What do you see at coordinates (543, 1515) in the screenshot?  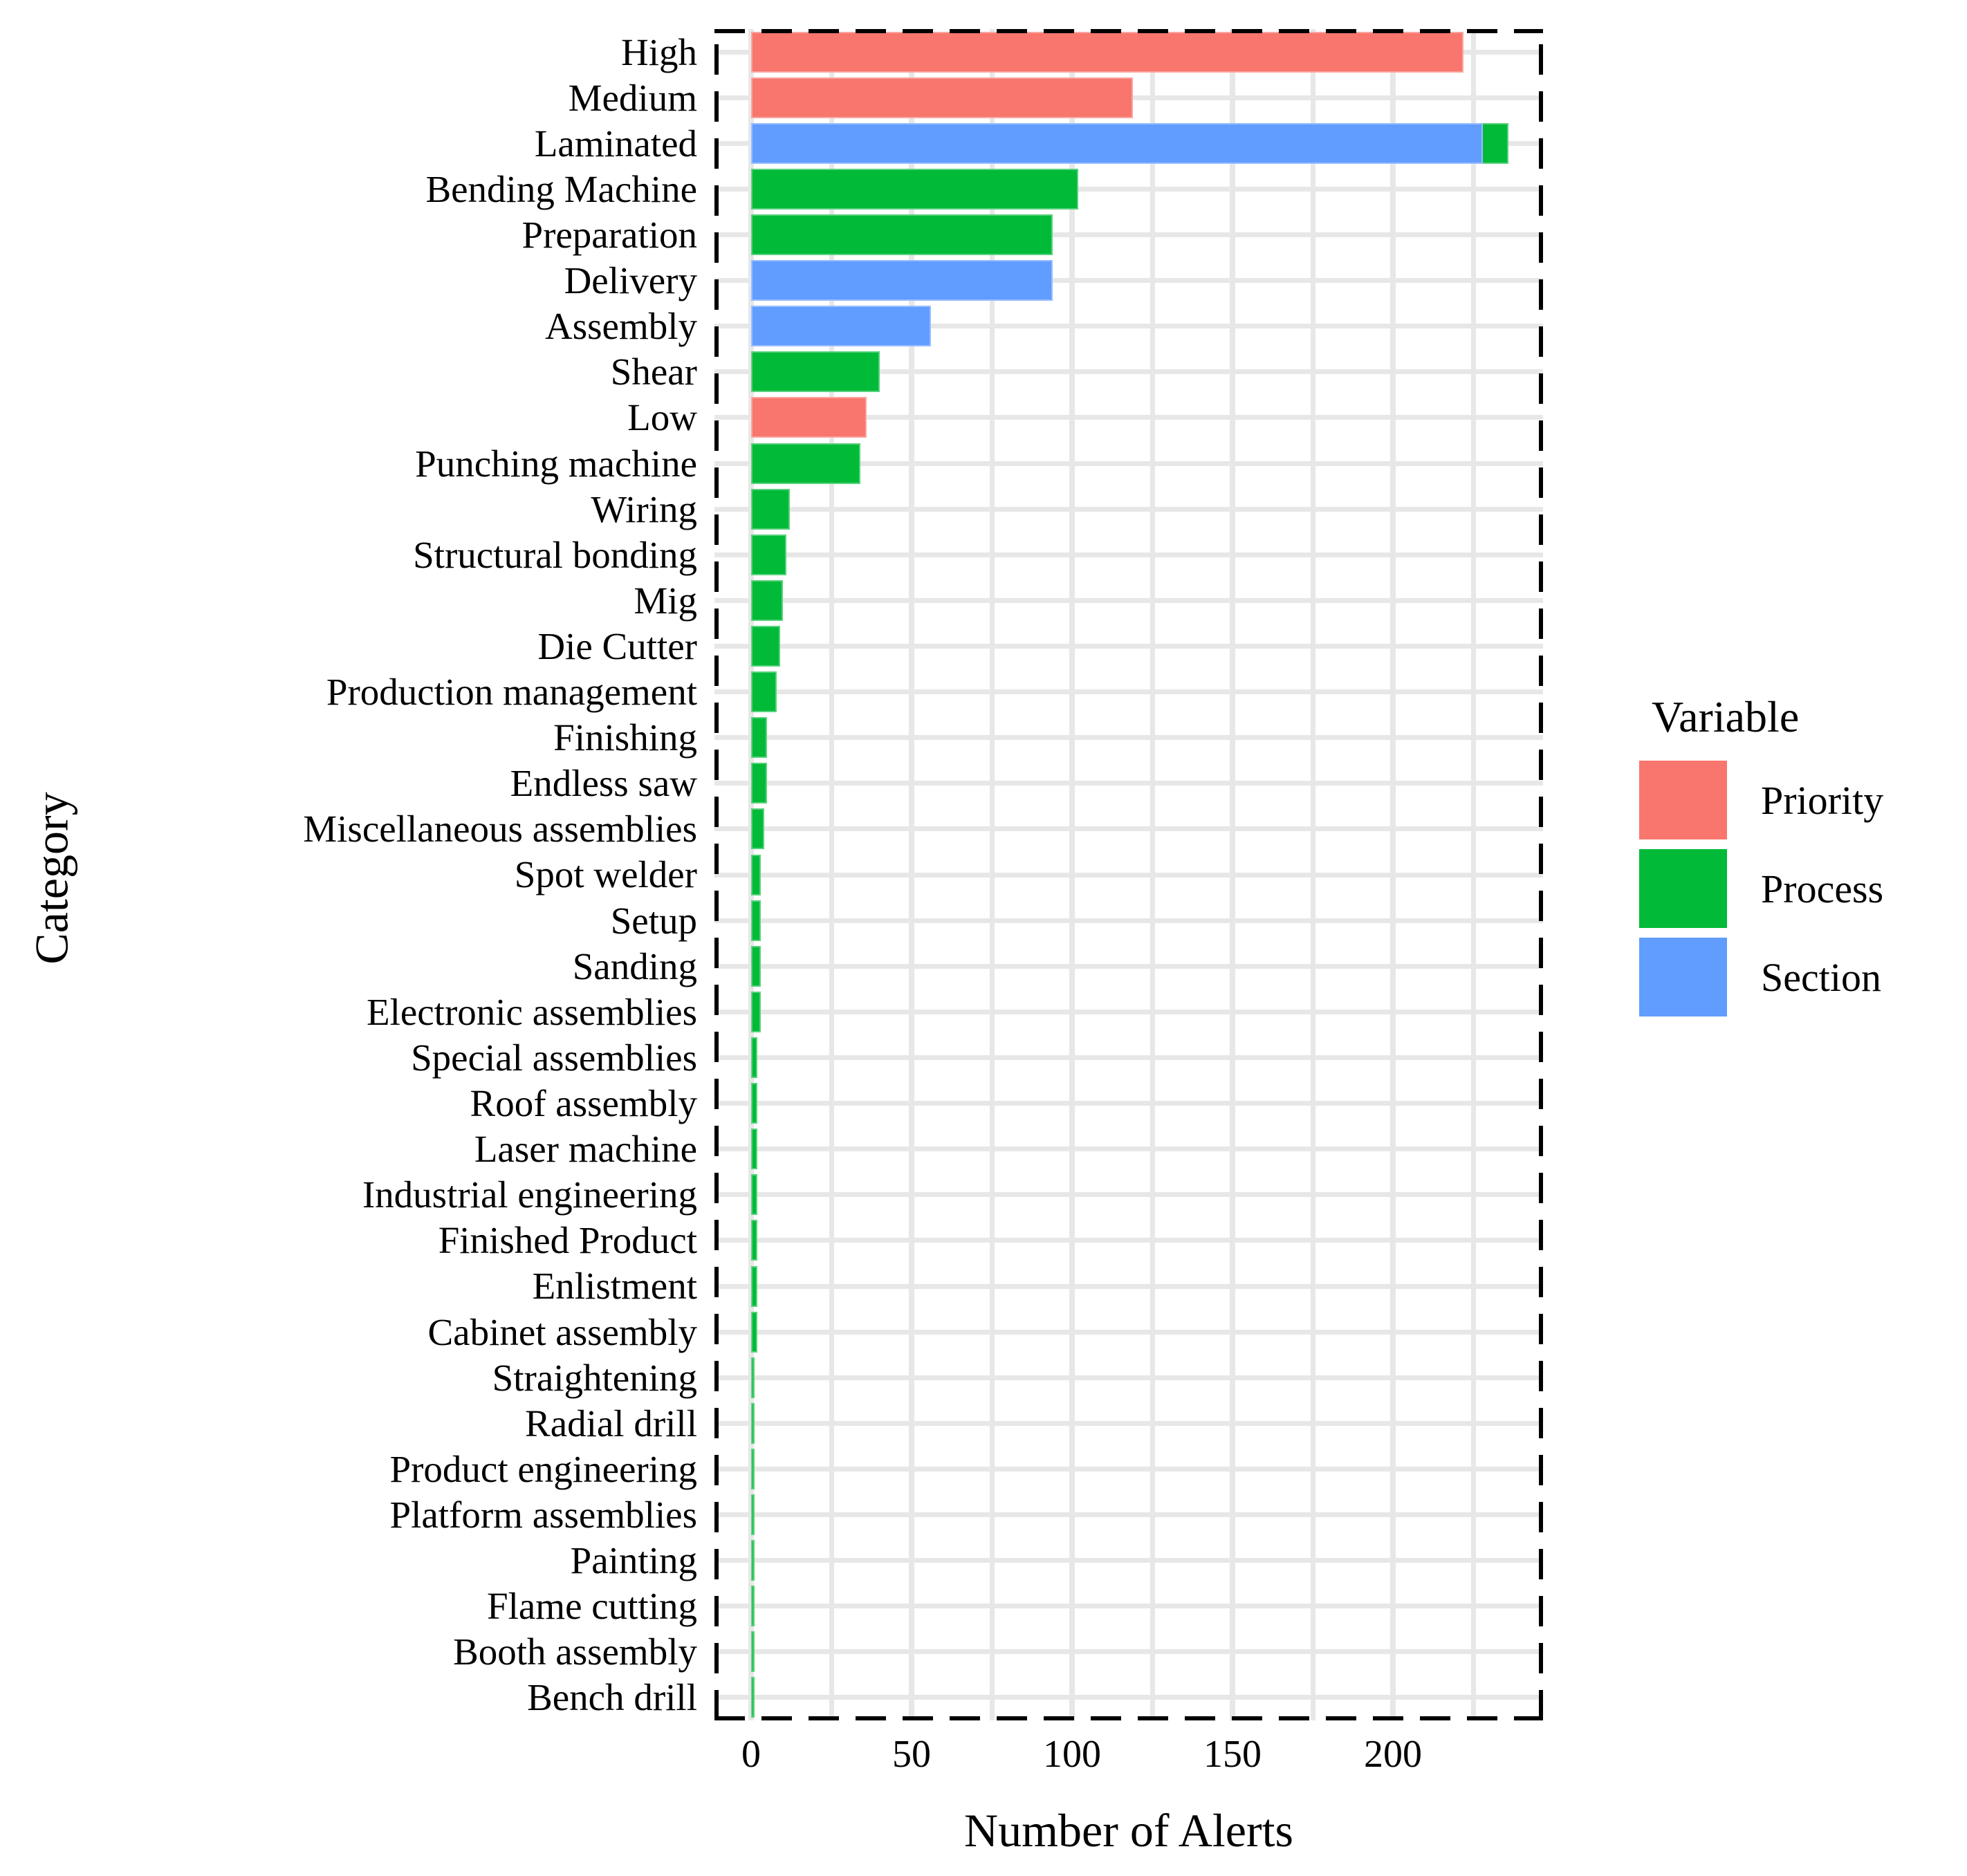 I see `y-axis-label: Platform assemblies` at bounding box center [543, 1515].